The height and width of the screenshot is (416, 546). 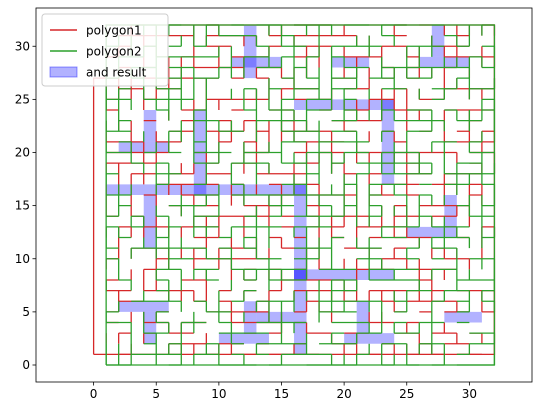 I want to click on y-tick-label: 20, so click(x=22, y=153).